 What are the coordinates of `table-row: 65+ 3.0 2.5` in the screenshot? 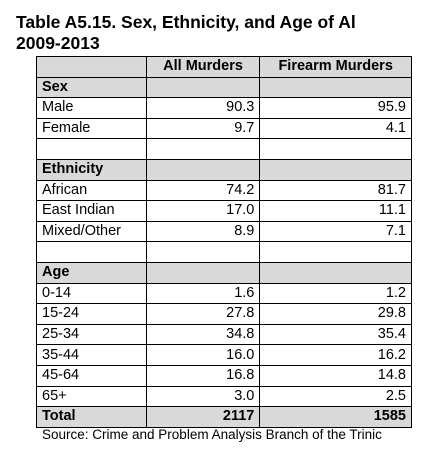 It's located at (224, 396).